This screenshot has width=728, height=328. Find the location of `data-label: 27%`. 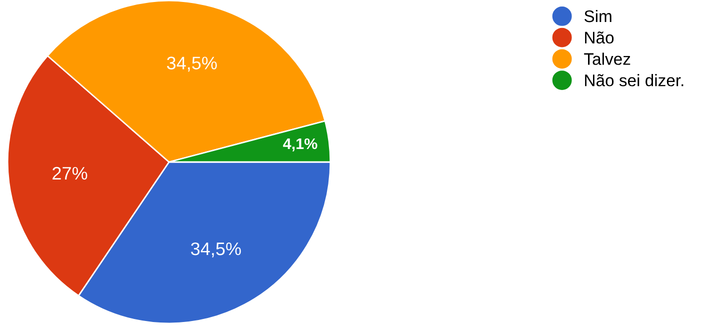

data-label: 27% is located at coordinates (70, 173).